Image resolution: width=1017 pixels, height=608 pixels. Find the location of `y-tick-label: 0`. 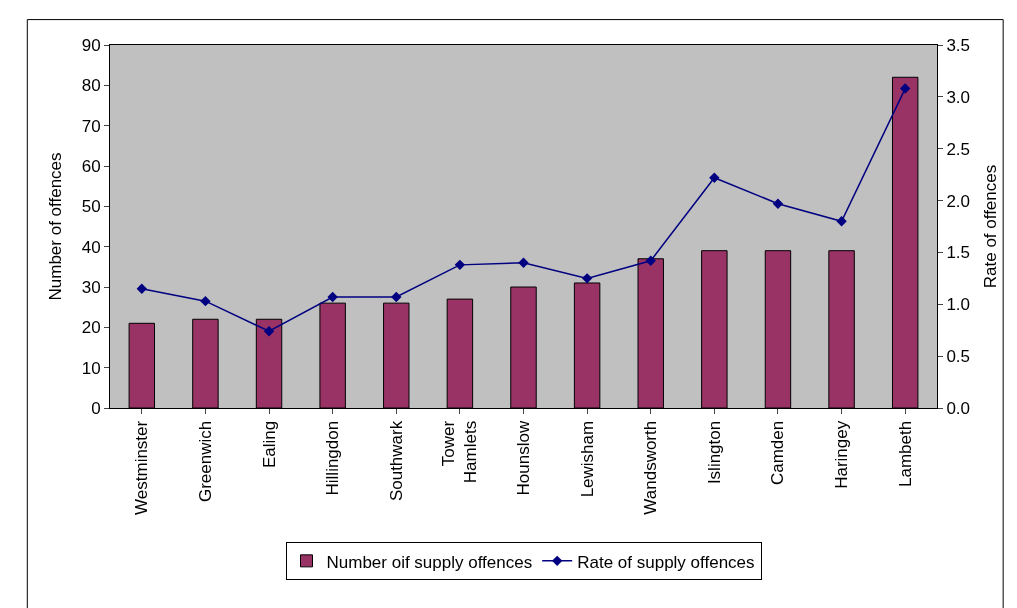

y-tick-label: 0 is located at coordinates (96, 408).